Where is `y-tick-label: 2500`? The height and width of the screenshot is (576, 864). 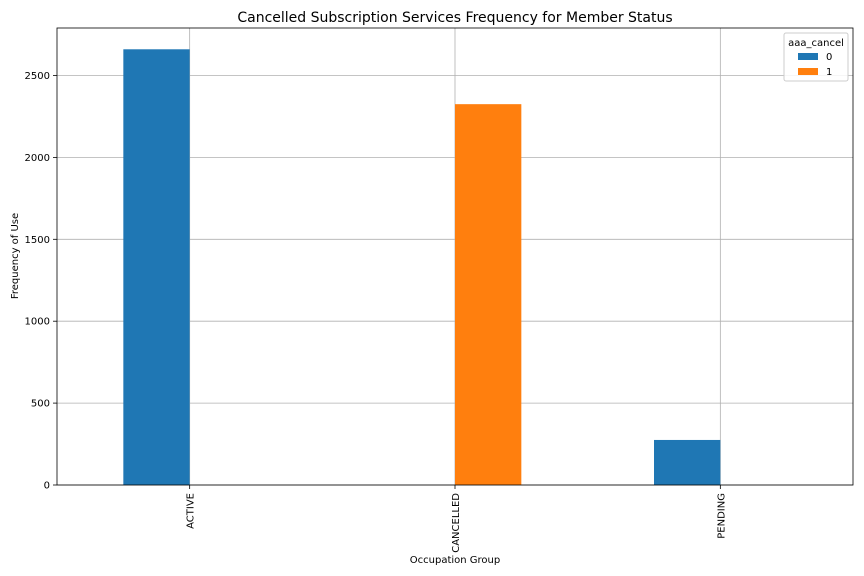 y-tick-label: 2500 is located at coordinates (37, 76).